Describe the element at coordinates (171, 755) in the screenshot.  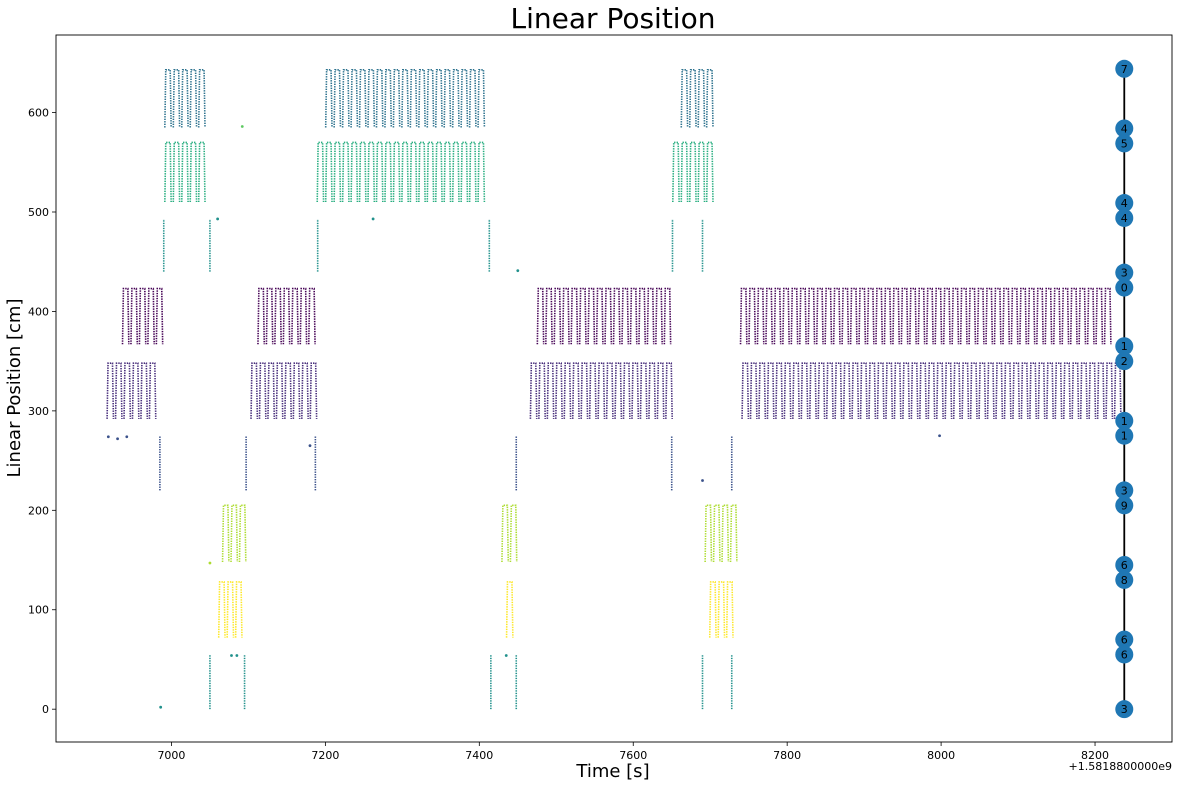
I see `x-tick-label: 7000` at that location.